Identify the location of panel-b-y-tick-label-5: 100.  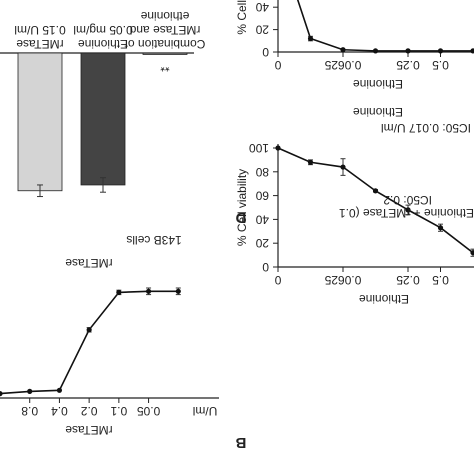
(259, 148).